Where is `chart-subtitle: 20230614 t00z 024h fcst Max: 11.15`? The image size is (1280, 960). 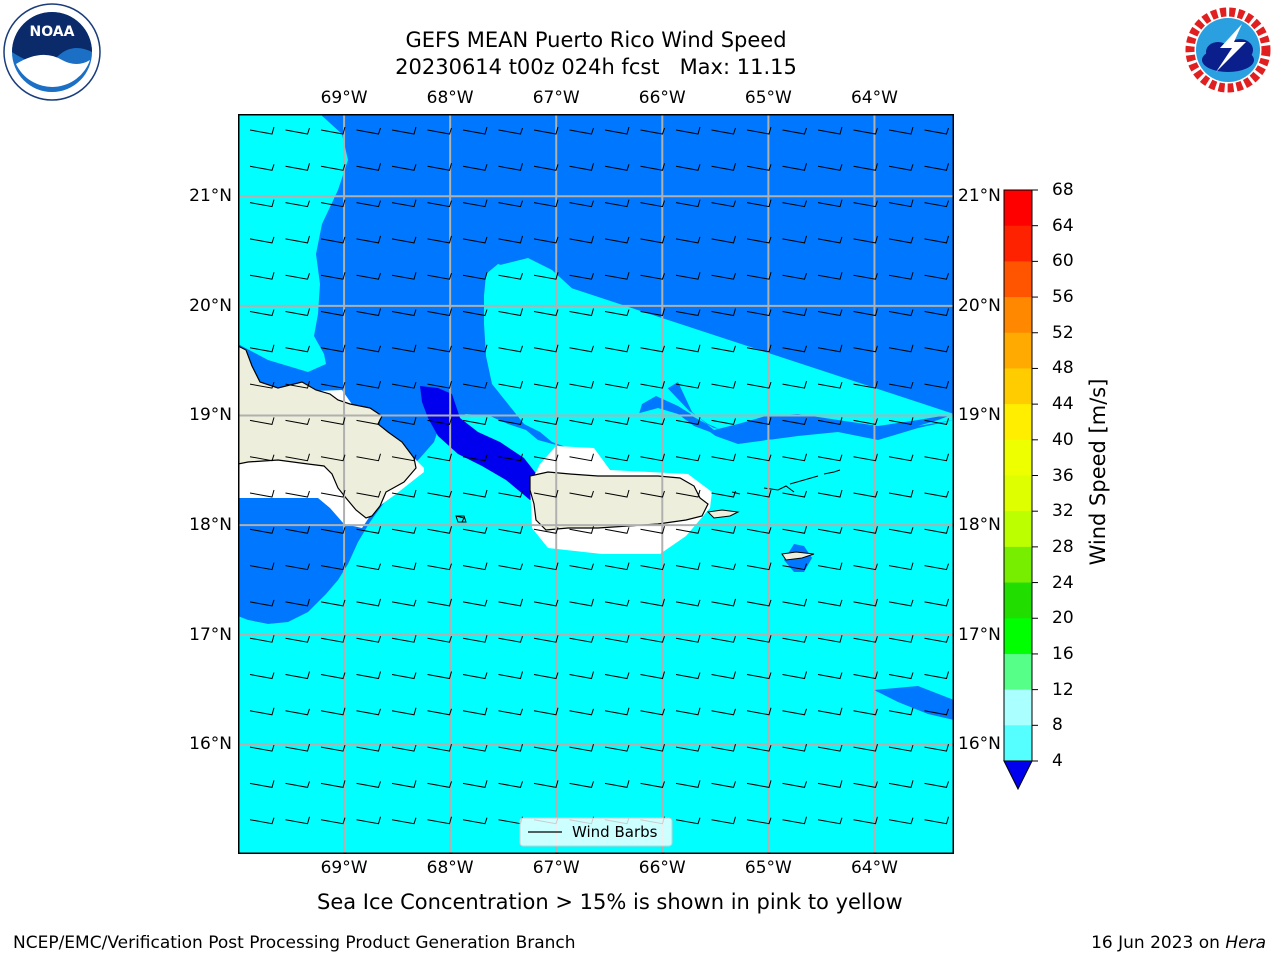
chart-subtitle: 20230614 t00z 024h fcst Max: 11.15 is located at coordinates (596, 67).